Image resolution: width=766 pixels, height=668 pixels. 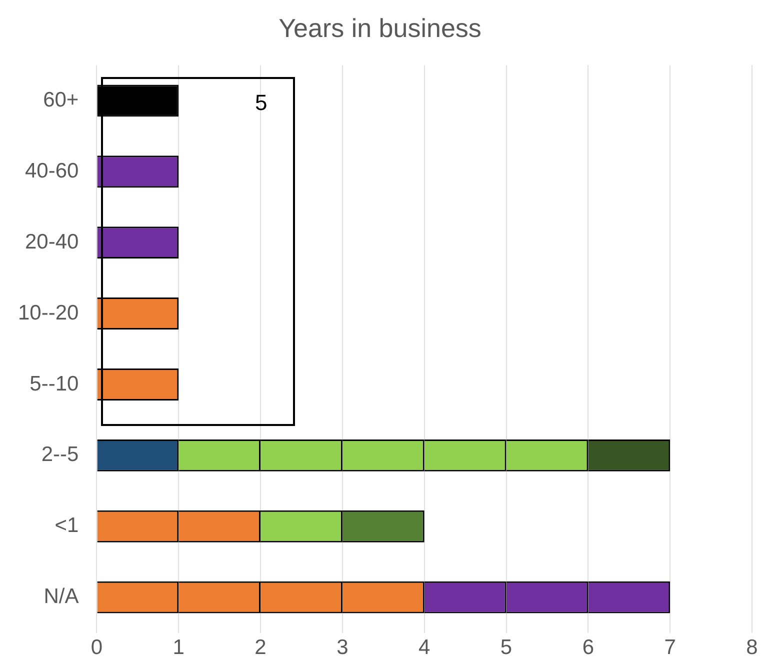 I want to click on y-tick-label: N/A, so click(x=61, y=596).